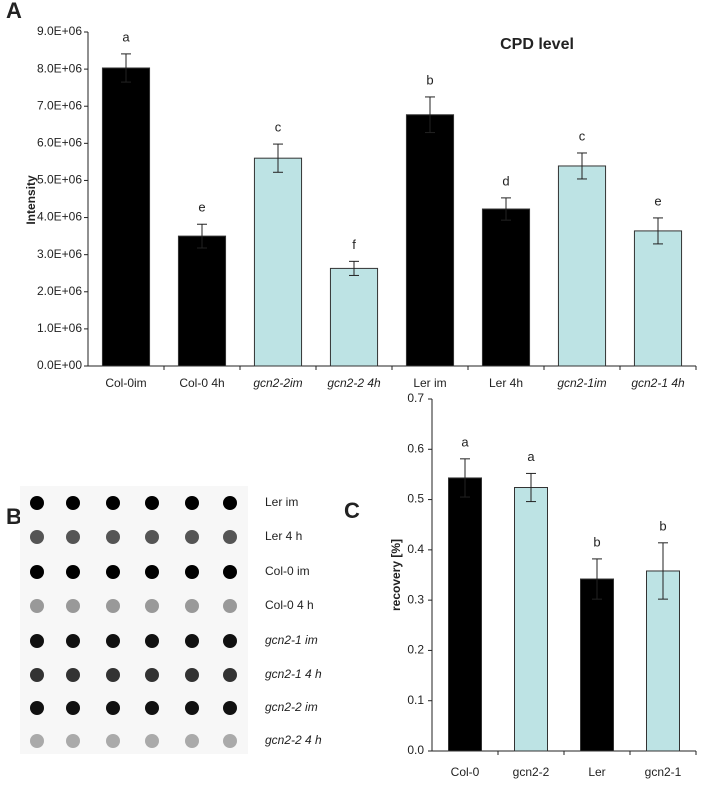  I want to click on y-tick-label: 0.7, so click(415, 398).